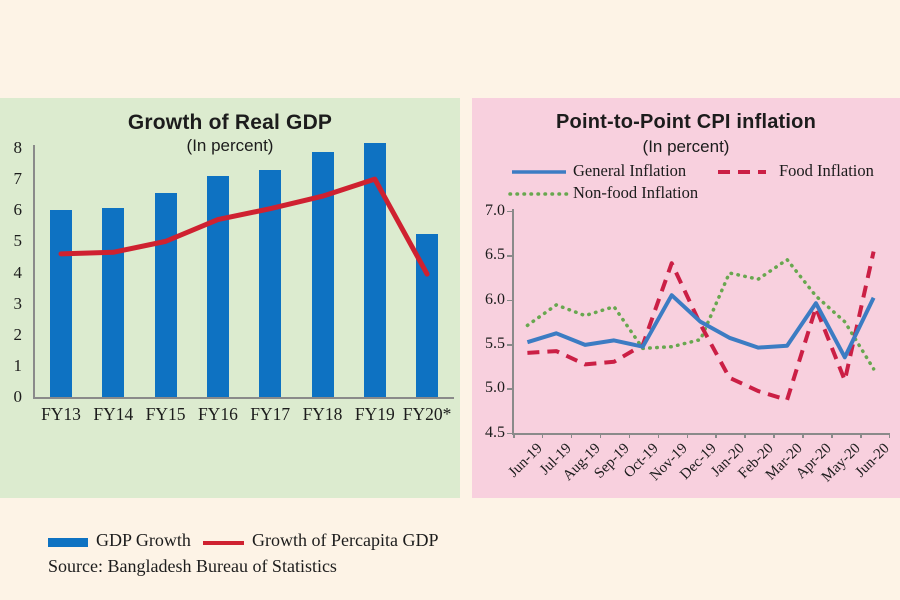  I want to click on nonfood-inflation-legend-label: Non-food Inflation, so click(636, 192).